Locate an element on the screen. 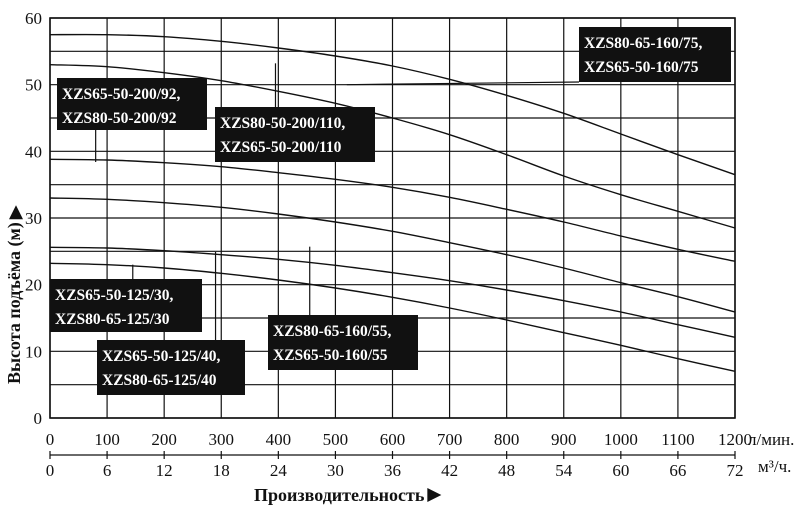 The height and width of the screenshot is (511, 800). series-label-0: XZS65-50-200/92, XZS80-50-200/92 is located at coordinates (132, 104).